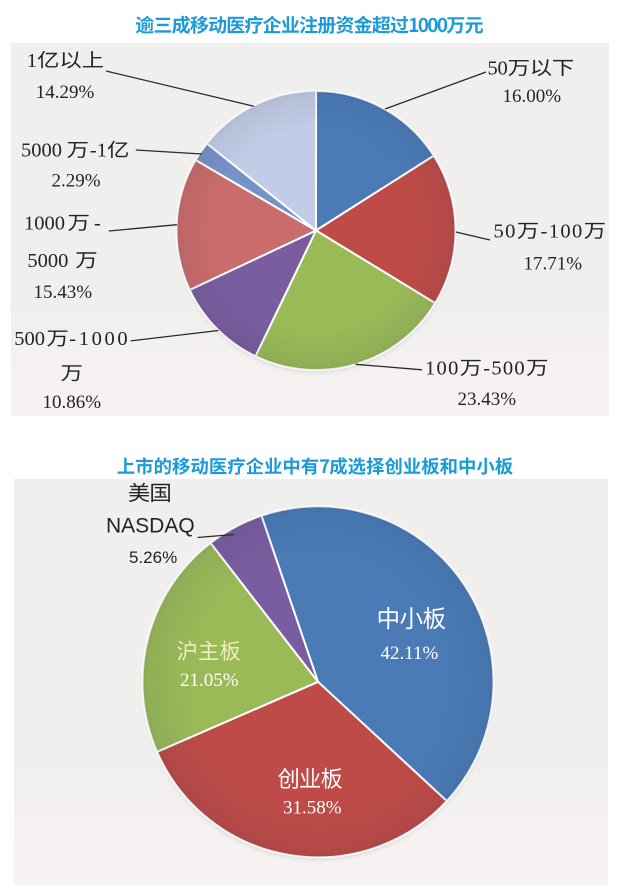 This screenshot has height=890, width=618. Describe the element at coordinates (98, 151) in the screenshot. I see `svg-text: -1` at that location.